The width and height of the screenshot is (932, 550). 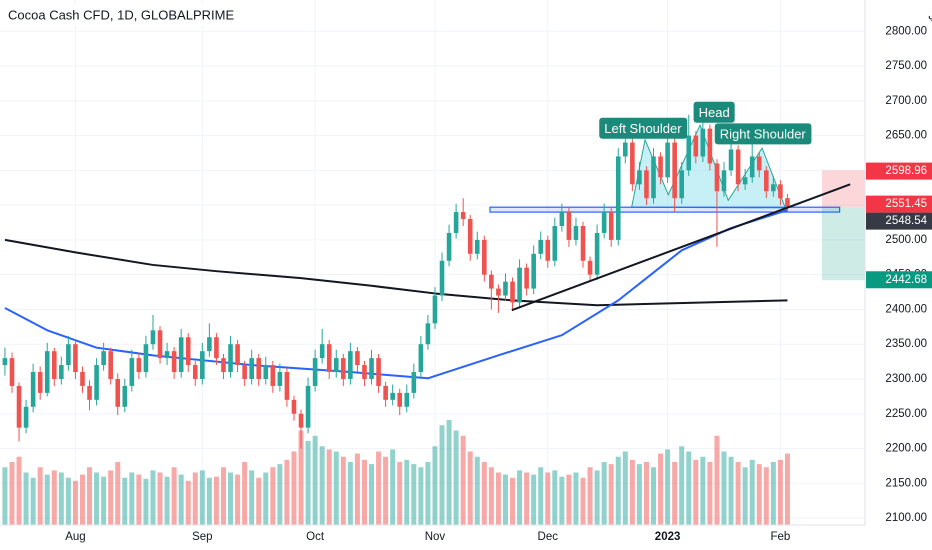 I want to click on annotation-box, so click(x=763, y=134).